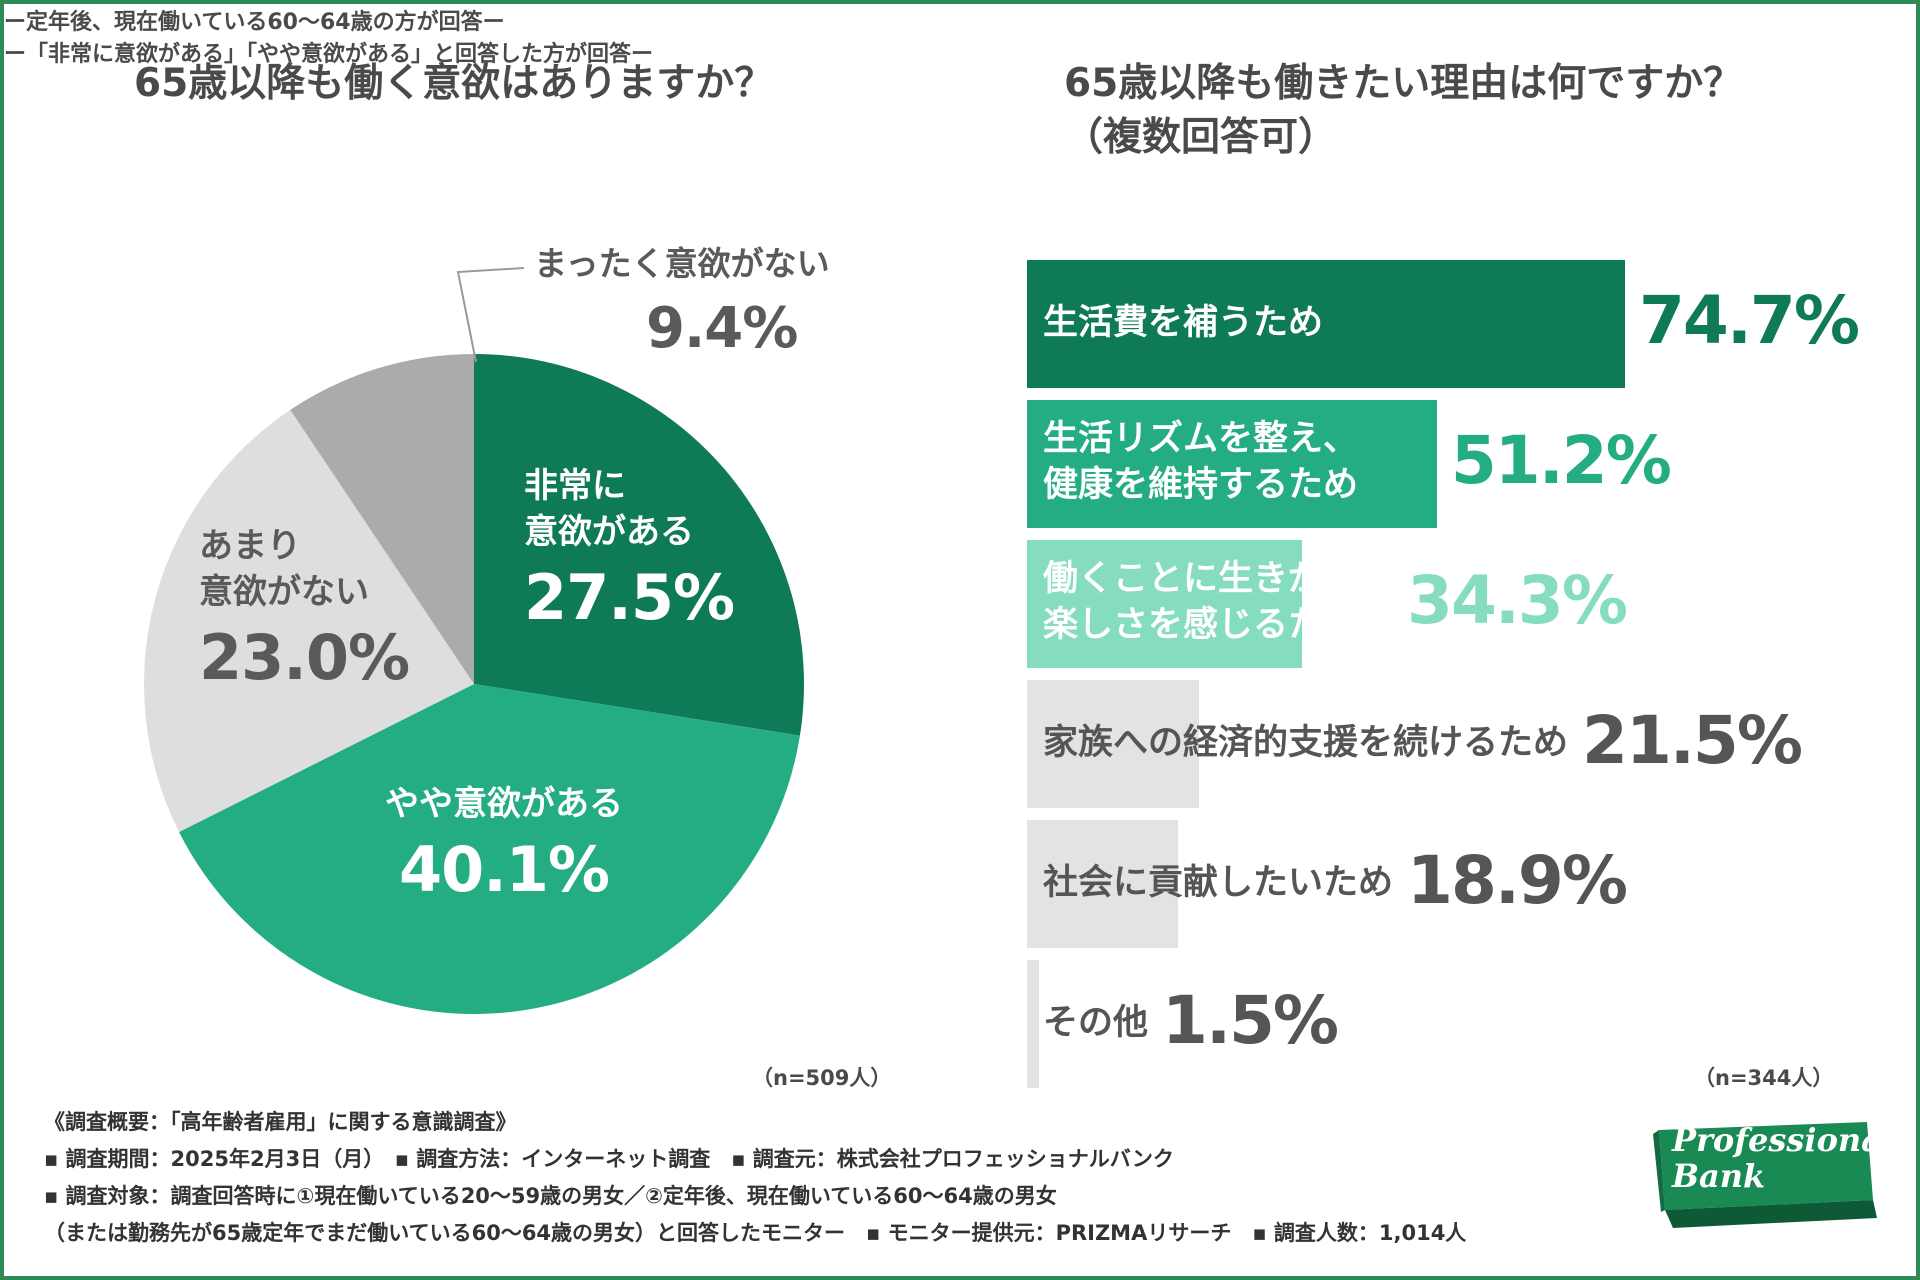  What do you see at coordinates (1764, 1078) in the screenshot?
I see `bar-sample-size: （n=344人）` at bounding box center [1764, 1078].